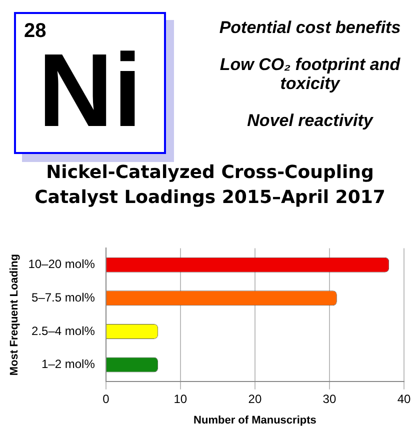 Image resolution: width=420 pixels, height=431 pixels. Describe the element at coordinates (310, 120) in the screenshot. I see `text: Novel reactivity` at that location.